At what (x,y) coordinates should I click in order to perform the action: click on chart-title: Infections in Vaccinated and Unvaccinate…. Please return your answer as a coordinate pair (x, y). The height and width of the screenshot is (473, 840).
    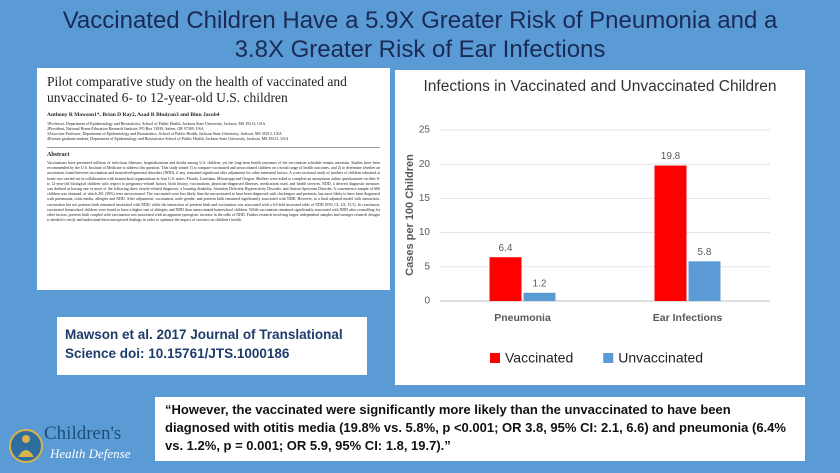
    Looking at the image, I should click on (600, 86).